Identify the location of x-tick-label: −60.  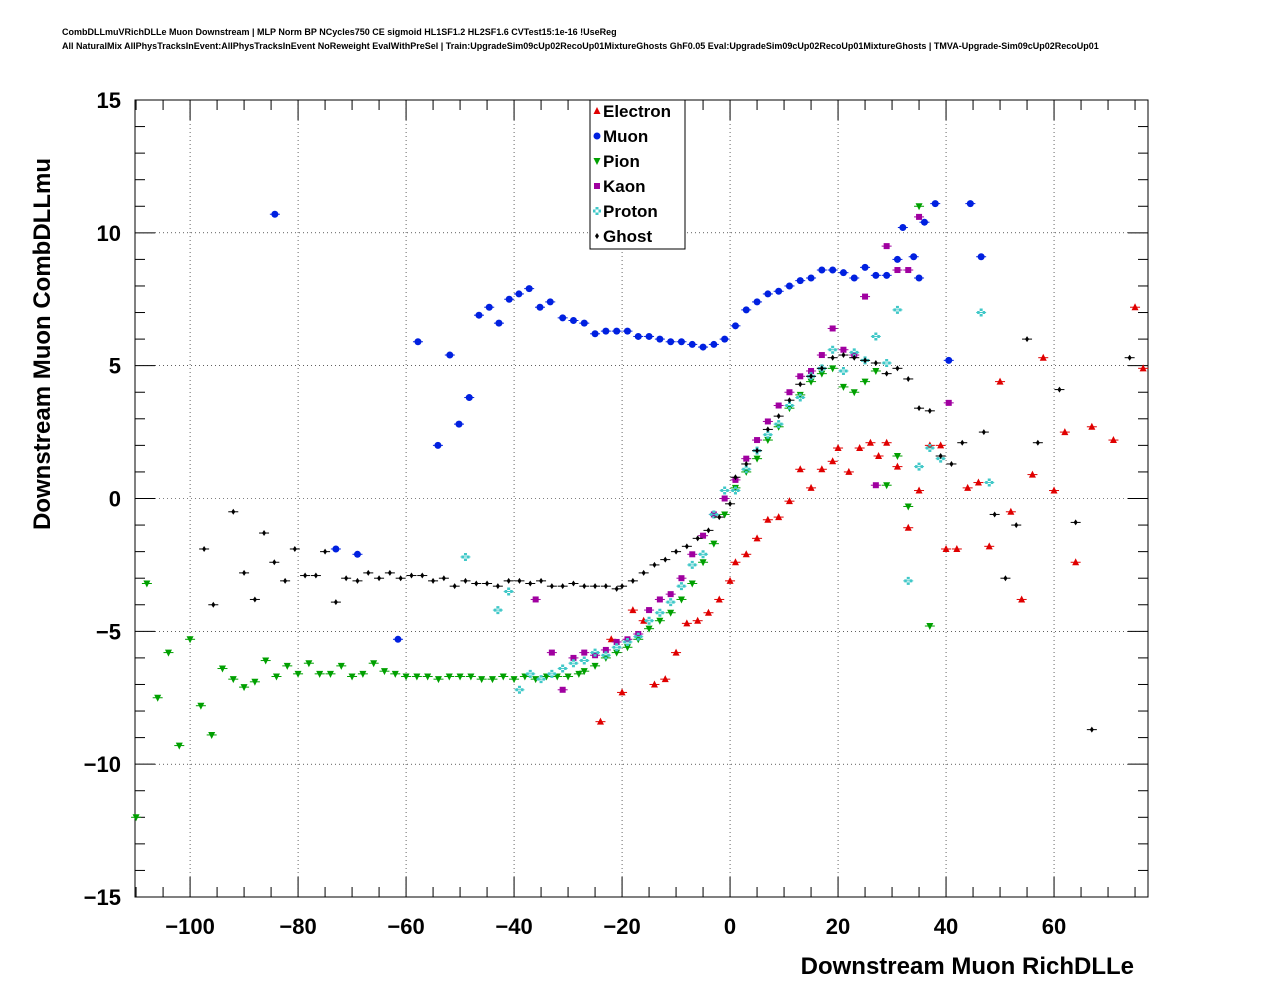
(405, 926).